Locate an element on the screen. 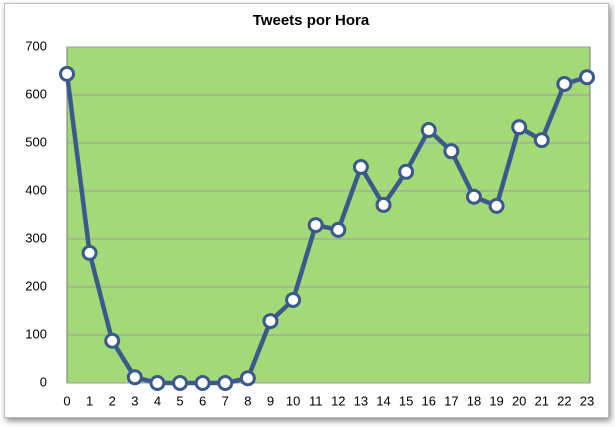  x-tick-label: 8 is located at coordinates (247, 400).